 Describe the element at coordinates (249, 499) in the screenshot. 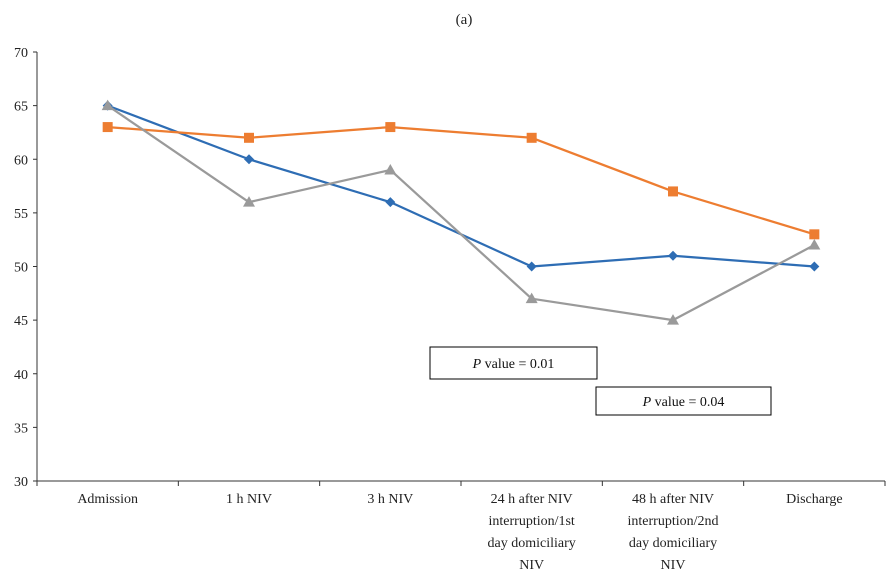

I see `x-tick-label: 1 h NIV` at that location.